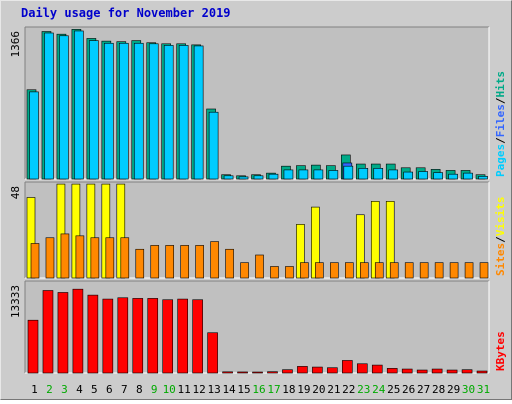 The image size is (512, 404). What do you see at coordinates (500, 84) in the screenshot?
I see `legend-entry-hits: Hits` at bounding box center [500, 84].